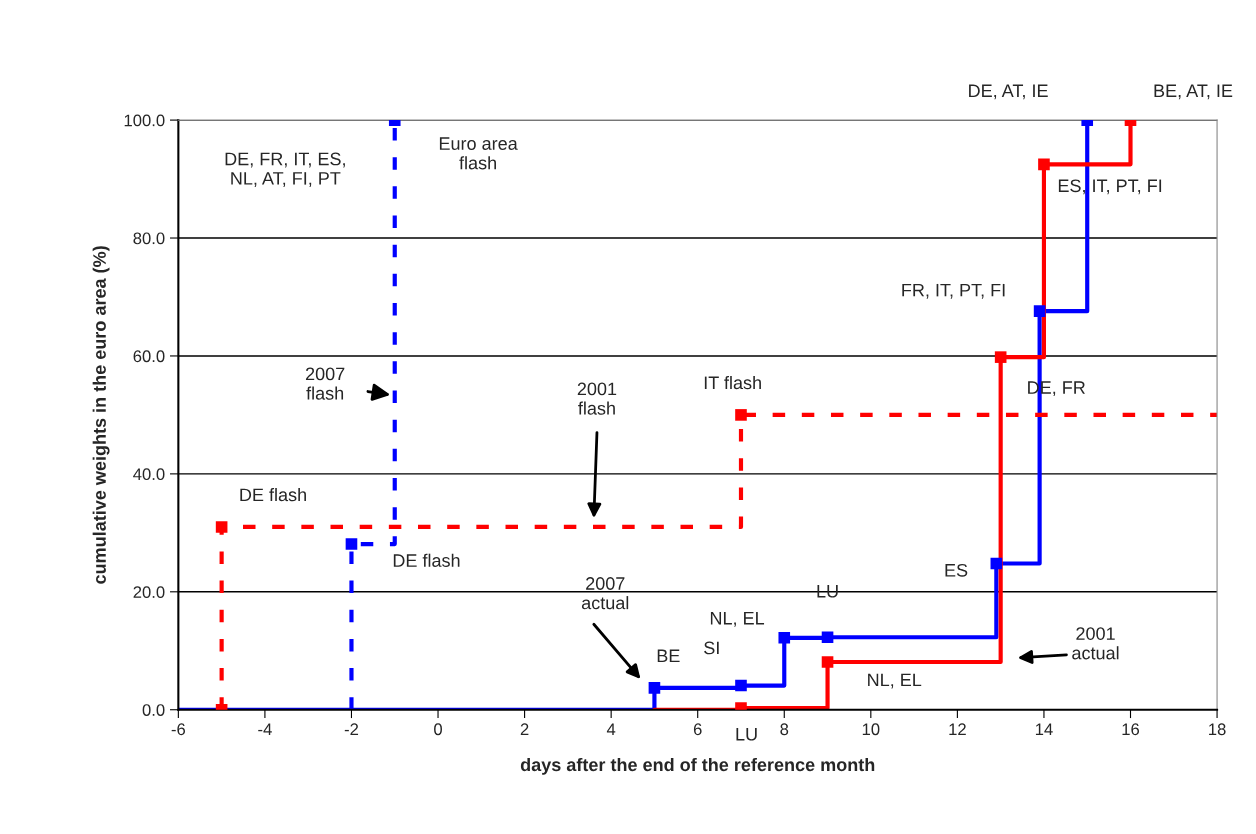 The width and height of the screenshot is (1256, 834). What do you see at coordinates (953, 291) in the screenshot?
I see `annotation: FR, IT, PT, FI` at bounding box center [953, 291].